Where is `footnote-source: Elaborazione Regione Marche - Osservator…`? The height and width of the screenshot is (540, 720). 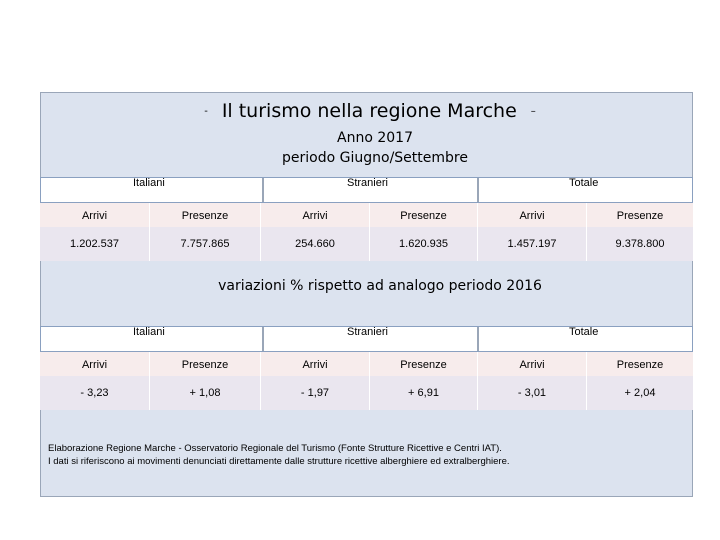
footnote-source: Elaborazione Regione Marche - Osservator… is located at coordinates (275, 448).